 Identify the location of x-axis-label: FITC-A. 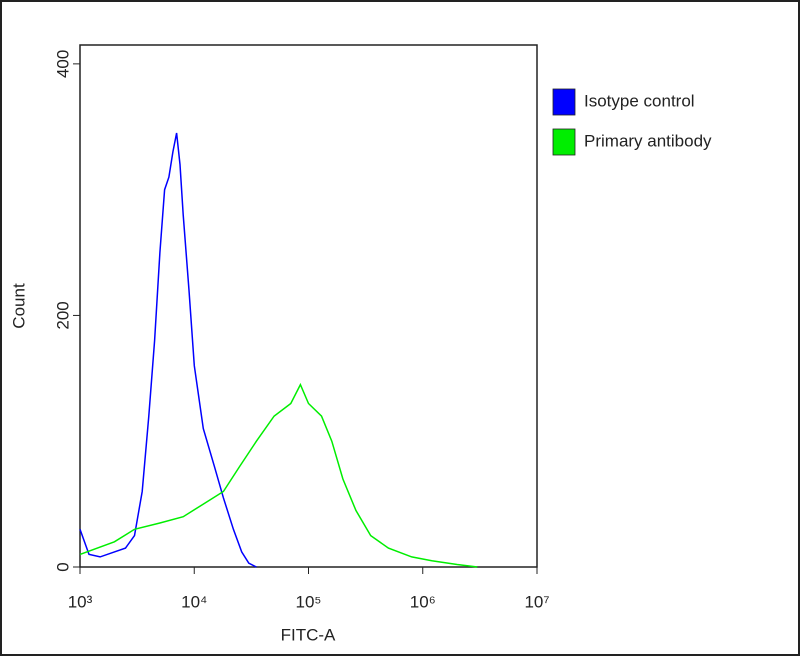
(308, 634).